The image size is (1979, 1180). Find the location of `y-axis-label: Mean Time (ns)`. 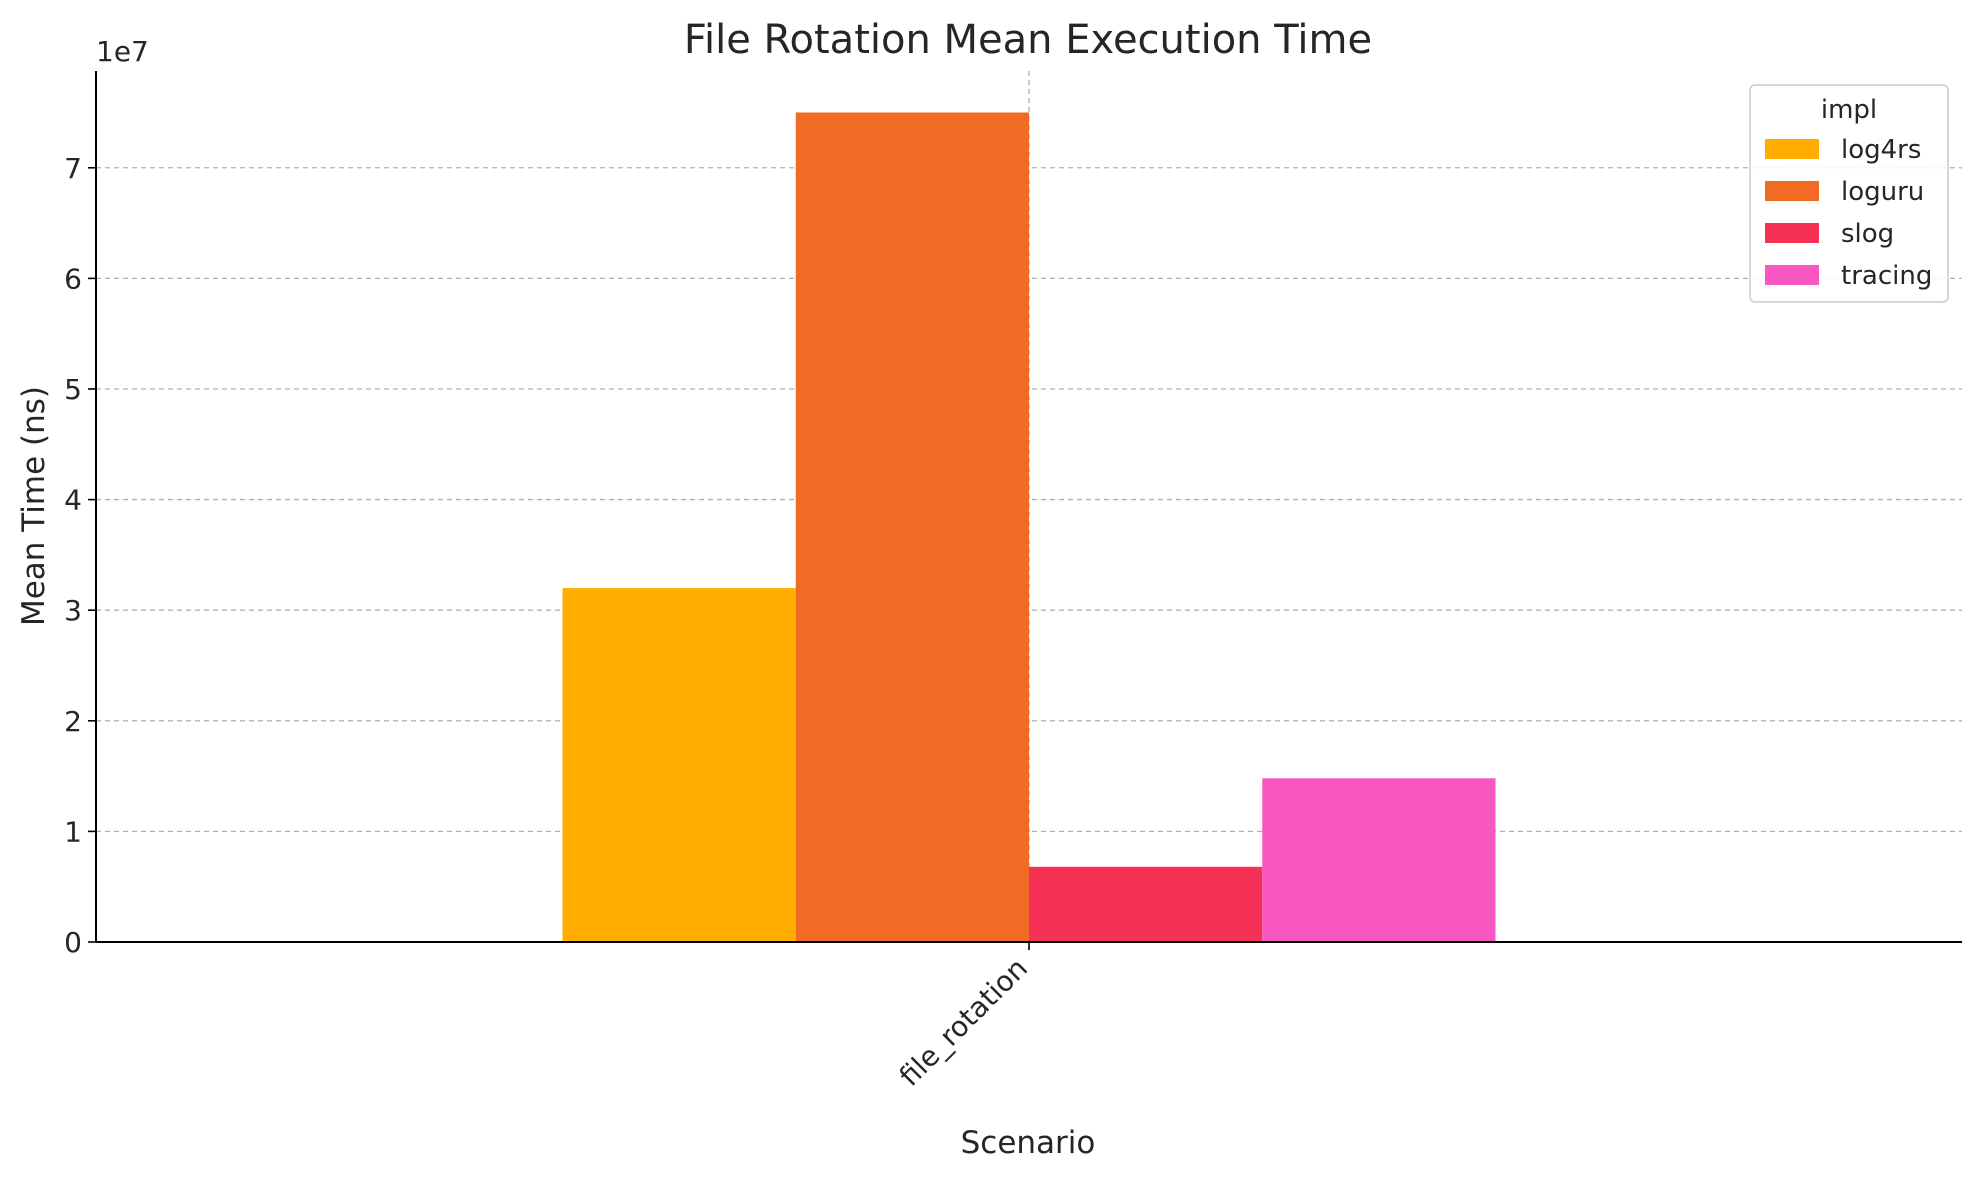

y-axis-label: Mean Time (ns) is located at coordinates (34, 506).